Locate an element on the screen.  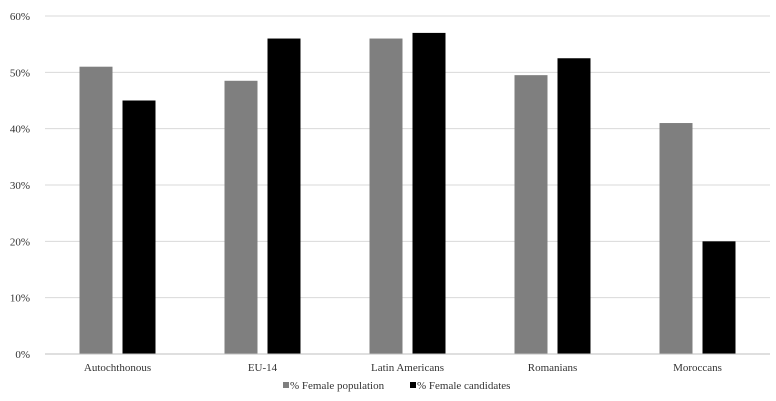
y-tick-label: 40% is located at coordinates (20, 130).